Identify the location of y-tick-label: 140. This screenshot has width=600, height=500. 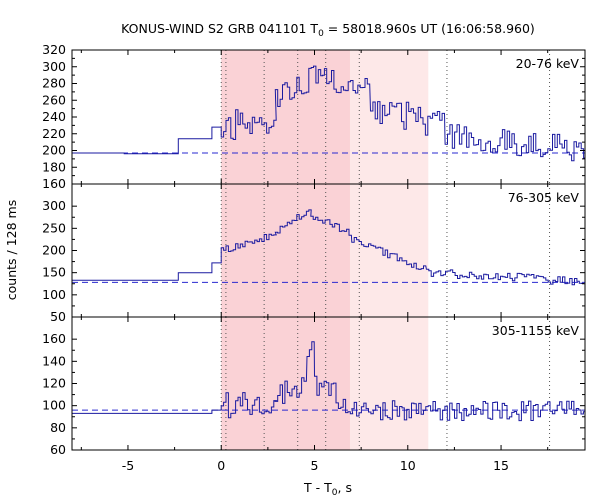
(54, 360).